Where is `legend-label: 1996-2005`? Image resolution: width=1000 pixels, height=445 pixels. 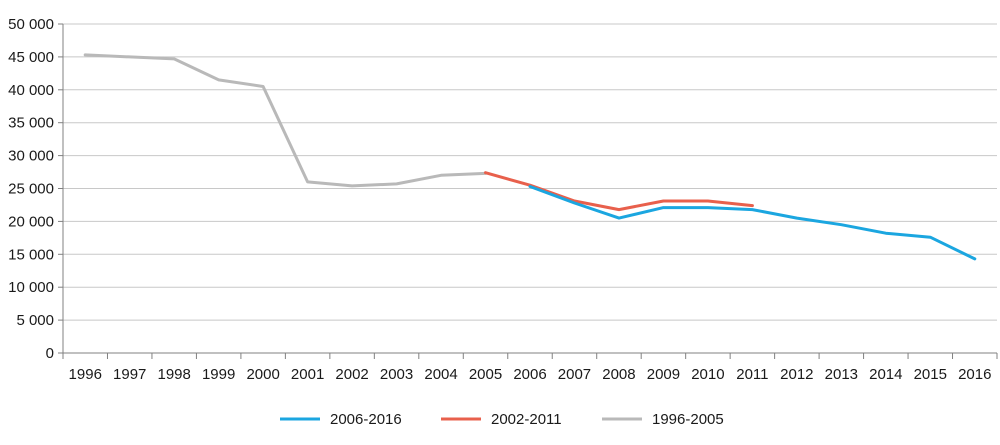 legend-label: 1996-2005 is located at coordinates (688, 419).